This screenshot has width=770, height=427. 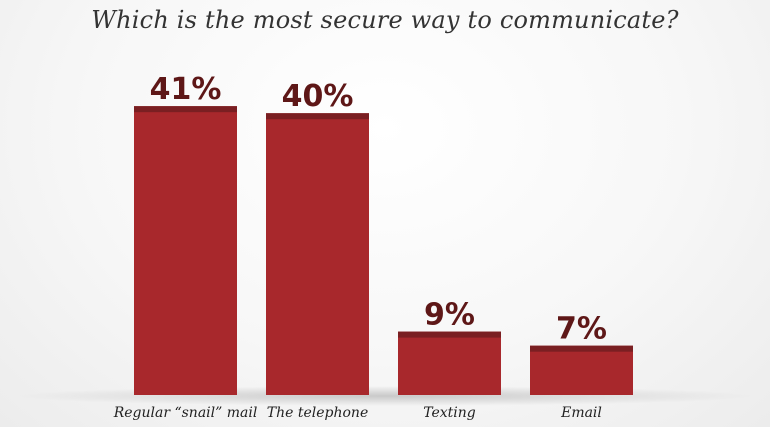 What do you see at coordinates (581, 329) in the screenshot?
I see `value-label-3: 7%` at bounding box center [581, 329].